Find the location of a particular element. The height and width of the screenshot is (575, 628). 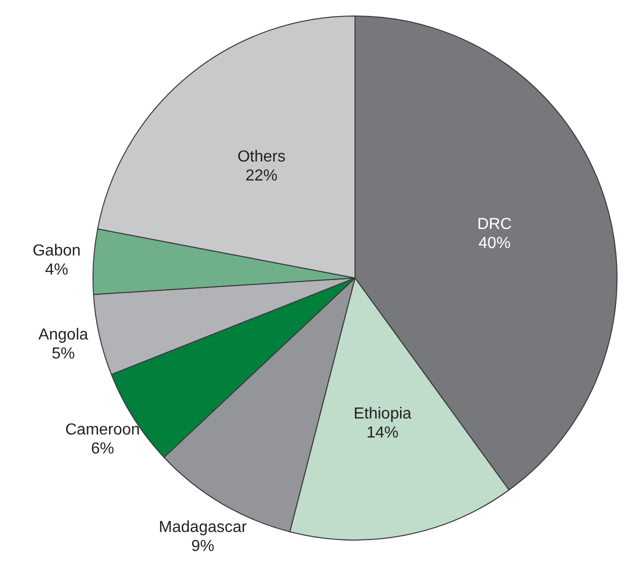

data-label: 5% is located at coordinates (63, 354).